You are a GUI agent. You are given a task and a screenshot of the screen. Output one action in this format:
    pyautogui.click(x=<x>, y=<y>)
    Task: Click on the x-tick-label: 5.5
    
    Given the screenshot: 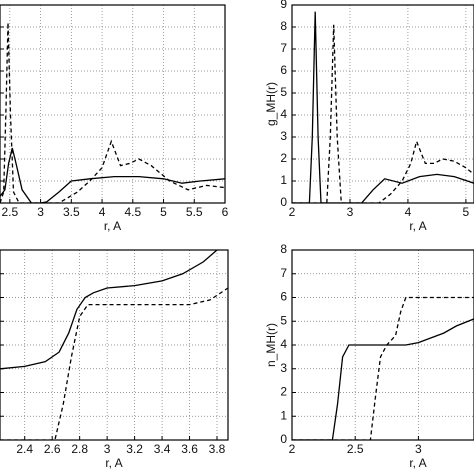 What is the action you would take?
    pyautogui.click(x=194, y=212)
    